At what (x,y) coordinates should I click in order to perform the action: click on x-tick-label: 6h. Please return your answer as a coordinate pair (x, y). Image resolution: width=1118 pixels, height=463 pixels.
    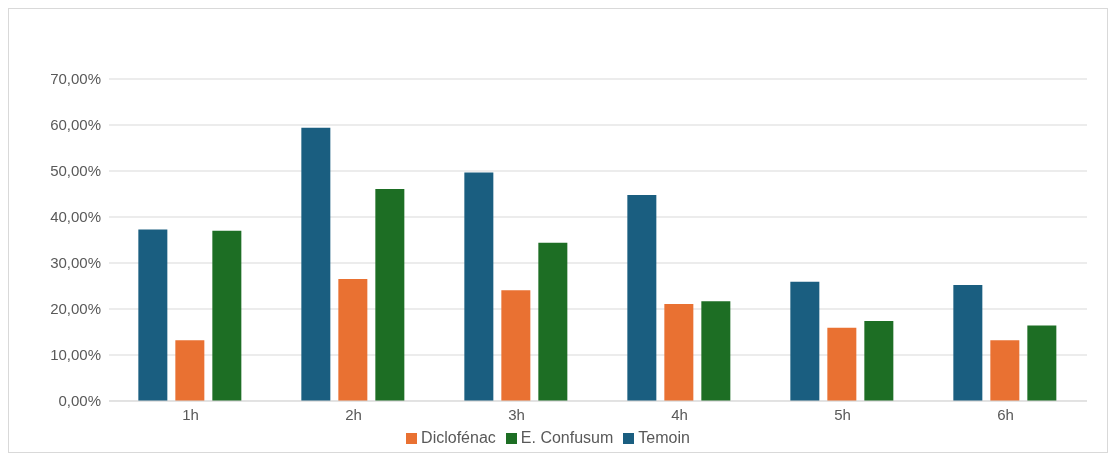
    Looking at the image, I should click on (1005, 414).